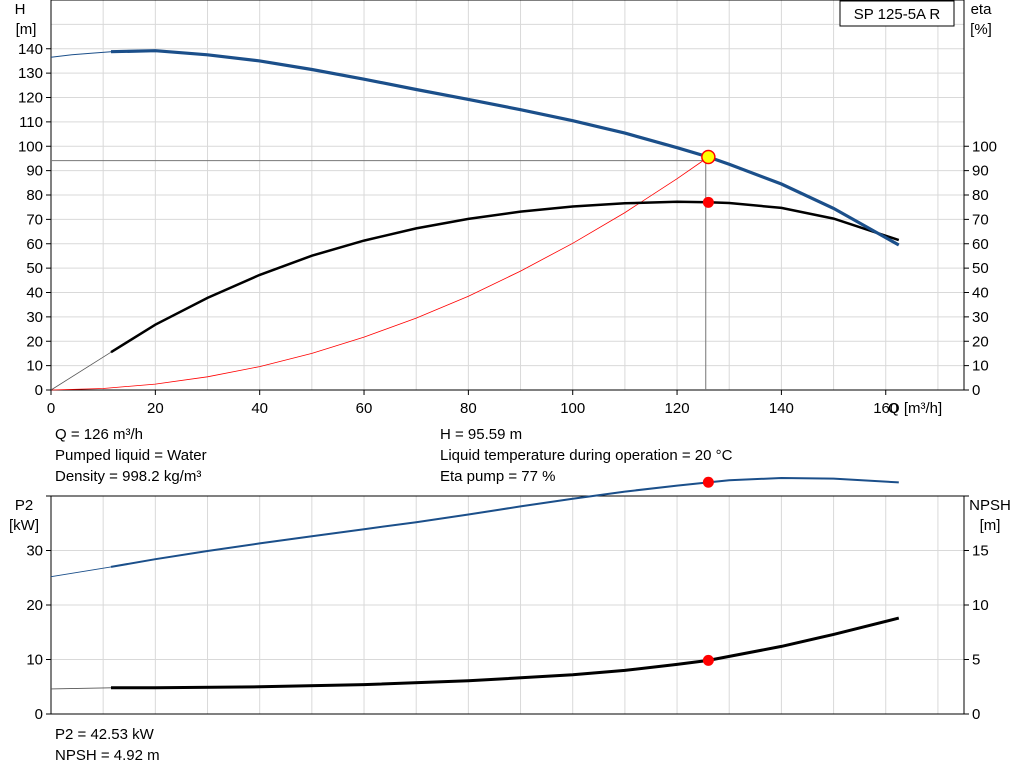 This screenshot has height=781, width=1024. I want to click on head-axis-unit: [m], so click(26, 29).